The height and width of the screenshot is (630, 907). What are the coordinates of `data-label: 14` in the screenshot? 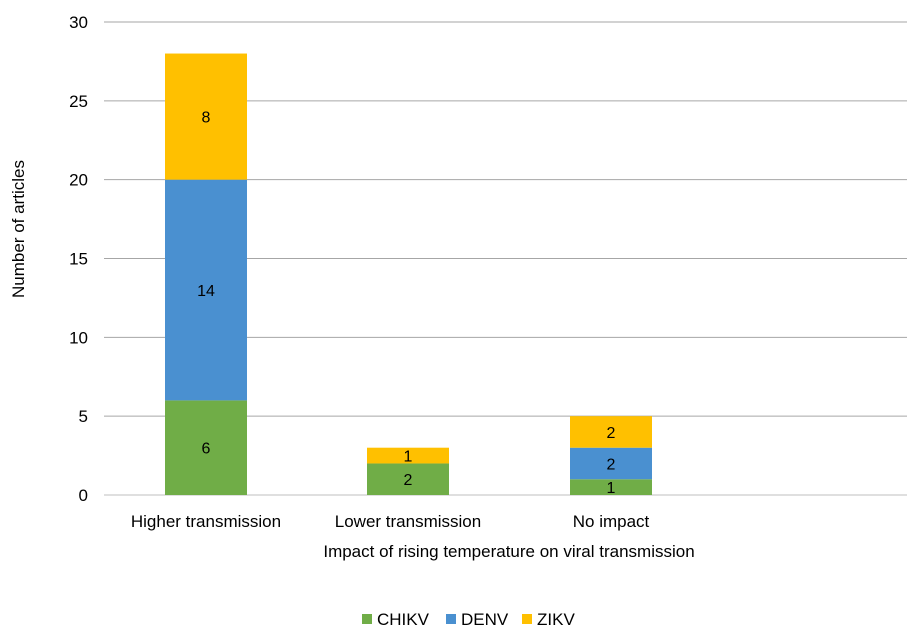 It's located at (206, 291).